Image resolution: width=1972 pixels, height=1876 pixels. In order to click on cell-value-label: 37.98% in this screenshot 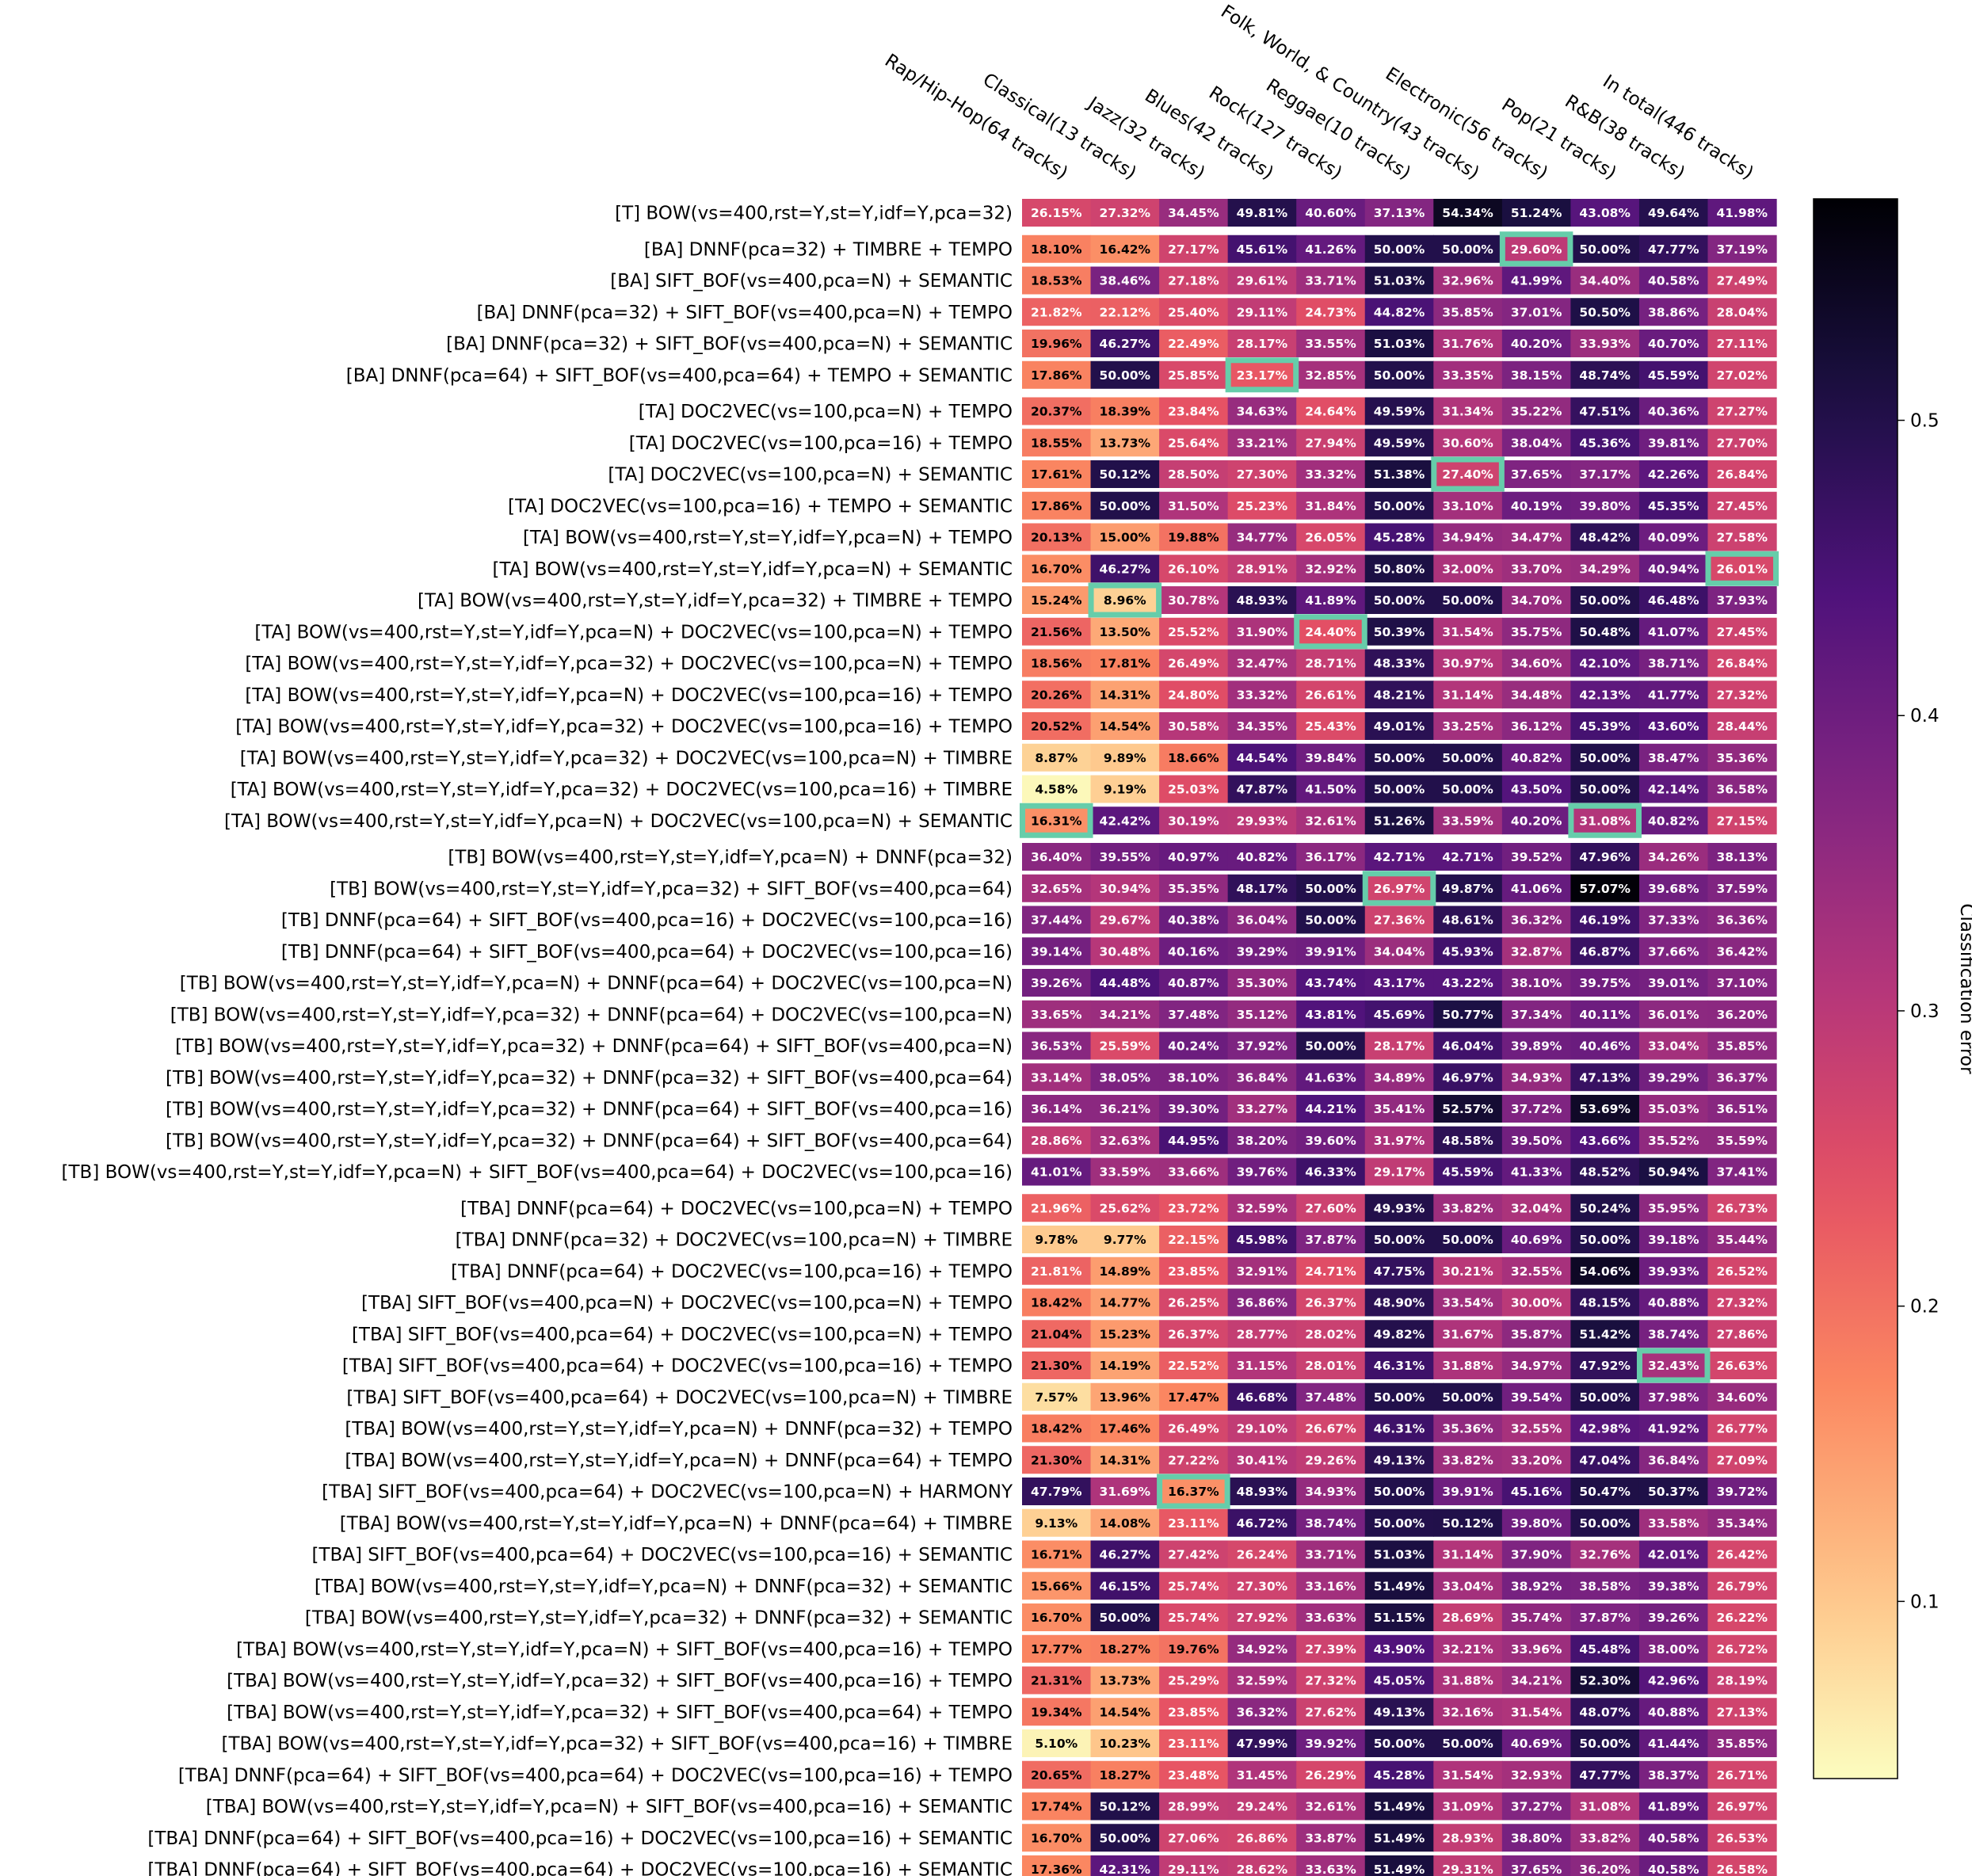, I will do `click(1673, 1397)`.